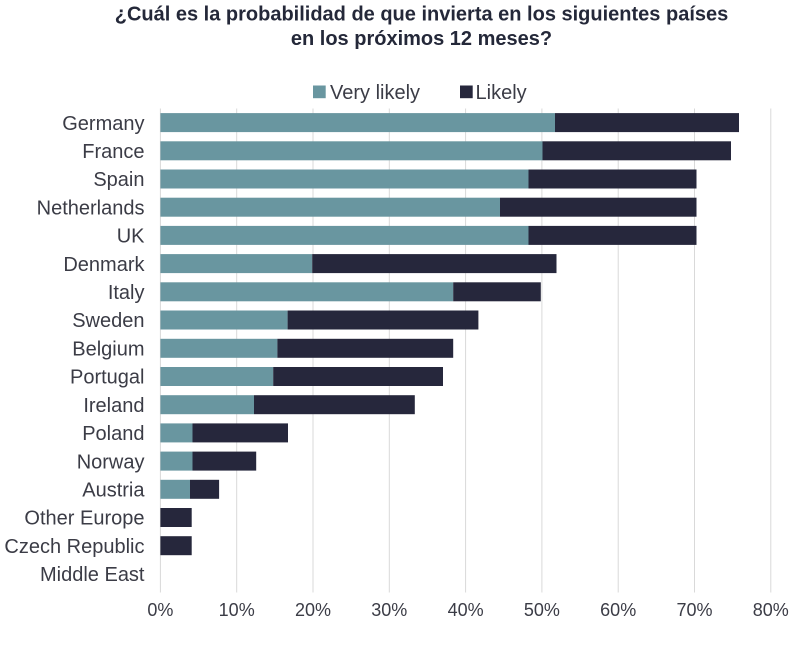 The image size is (800, 646). I want to click on svg-text: Spain, so click(118, 180).